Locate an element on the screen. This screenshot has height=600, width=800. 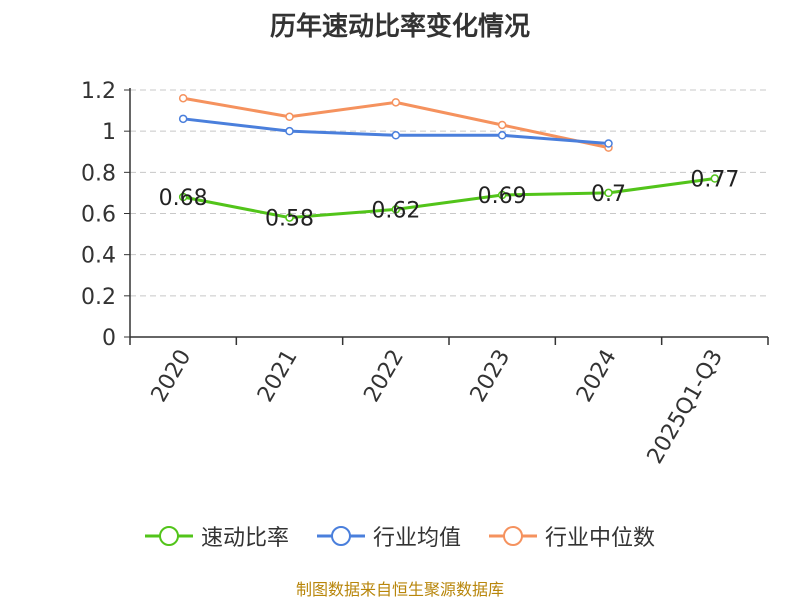
x-tick-label-3: 2023 is located at coordinates (491, 375).